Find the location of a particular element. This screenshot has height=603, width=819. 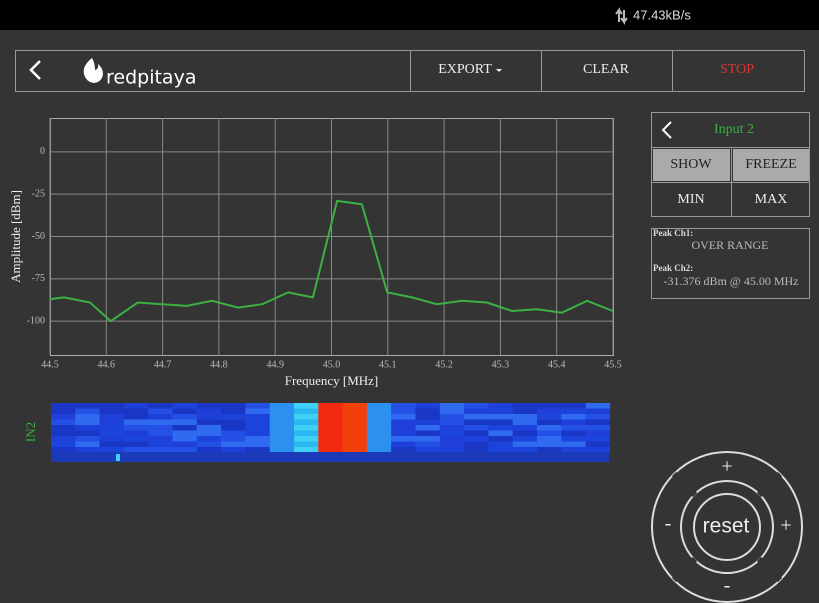

freeze-button: FREEZE is located at coordinates (770, 164).